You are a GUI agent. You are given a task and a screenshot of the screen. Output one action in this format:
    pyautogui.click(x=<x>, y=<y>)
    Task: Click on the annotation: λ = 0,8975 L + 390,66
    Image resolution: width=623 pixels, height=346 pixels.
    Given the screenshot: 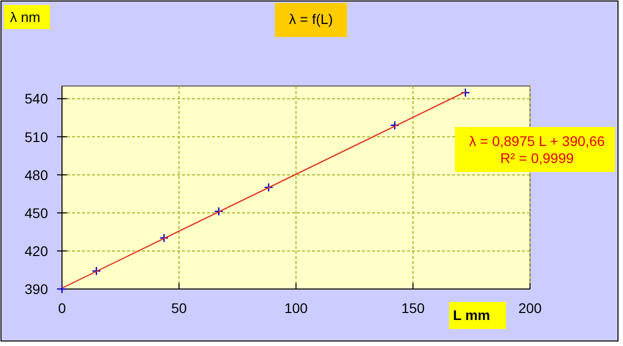 What is the action you would take?
    pyautogui.click(x=537, y=141)
    